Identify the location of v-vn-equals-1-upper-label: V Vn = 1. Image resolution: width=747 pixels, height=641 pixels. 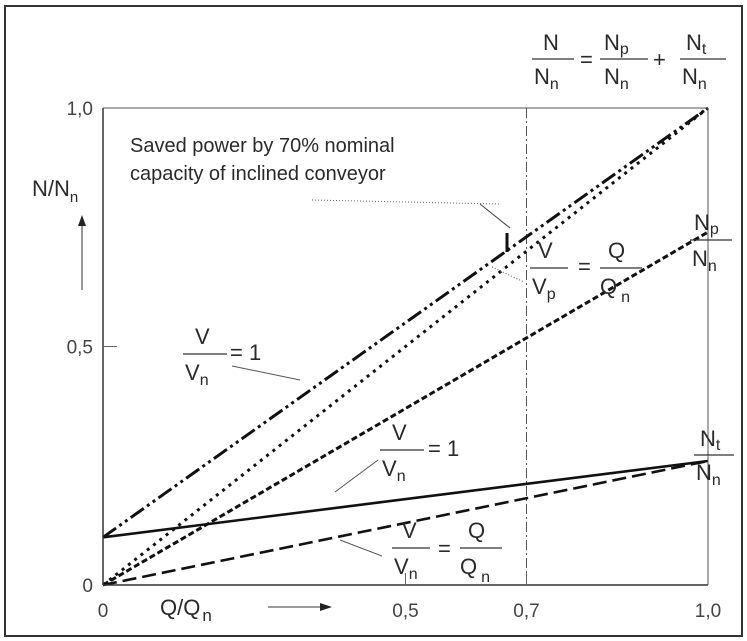
(242, 356).